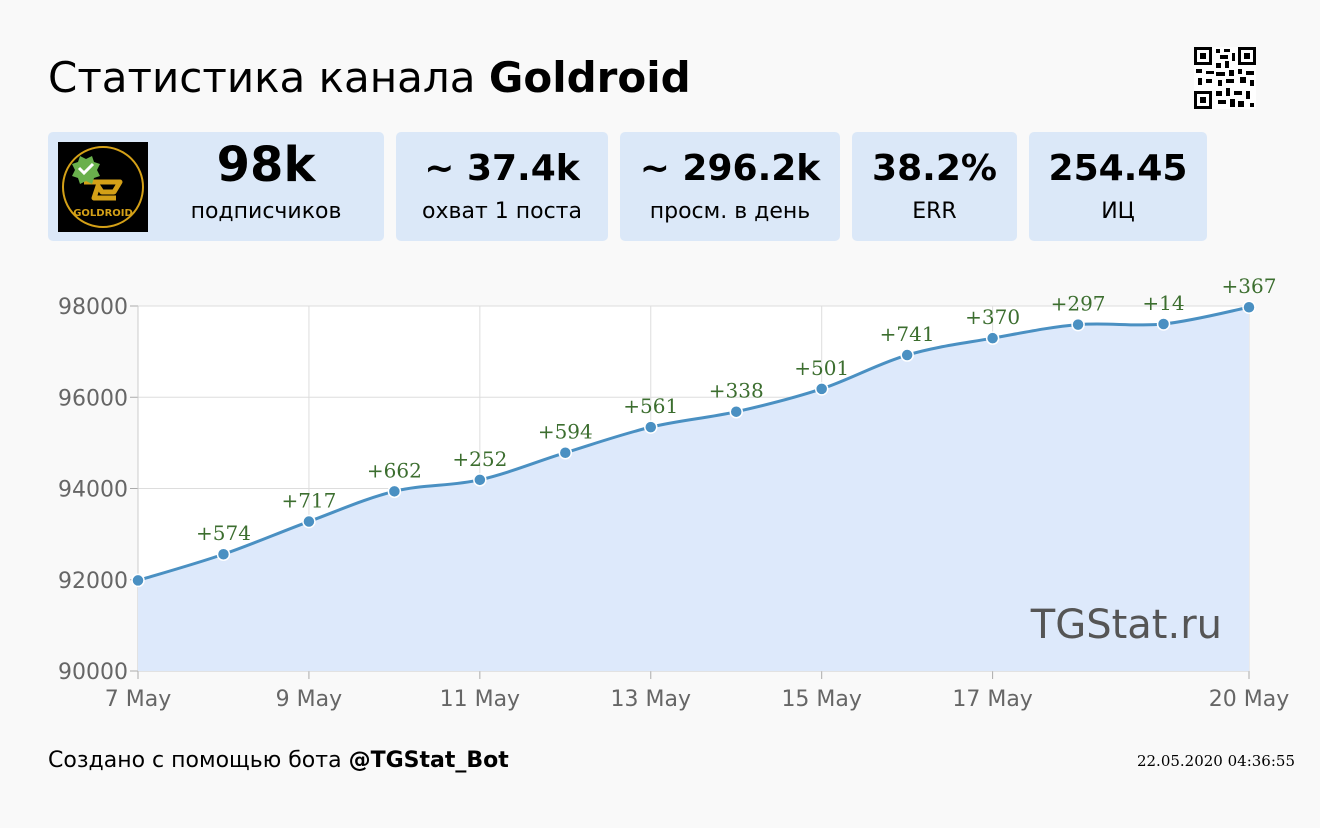 The width and height of the screenshot is (1320, 828). What do you see at coordinates (308, 501) in the screenshot?
I see `data-label: +717` at bounding box center [308, 501].